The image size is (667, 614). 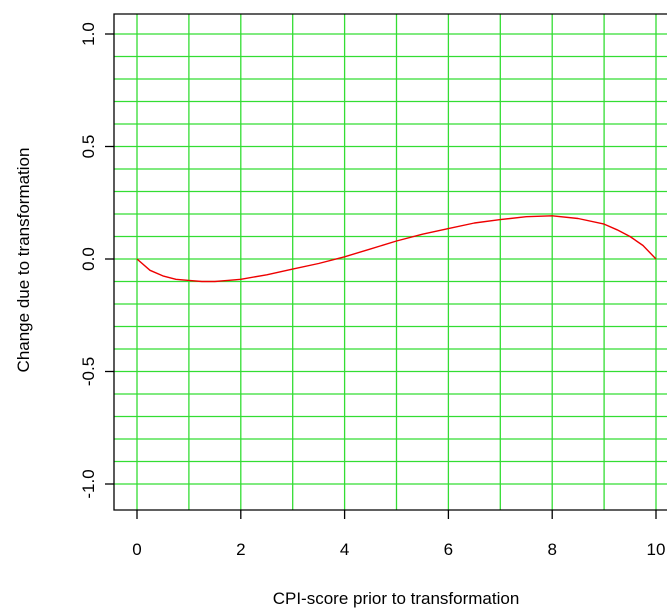 I want to click on series-line, so click(x=396, y=249).